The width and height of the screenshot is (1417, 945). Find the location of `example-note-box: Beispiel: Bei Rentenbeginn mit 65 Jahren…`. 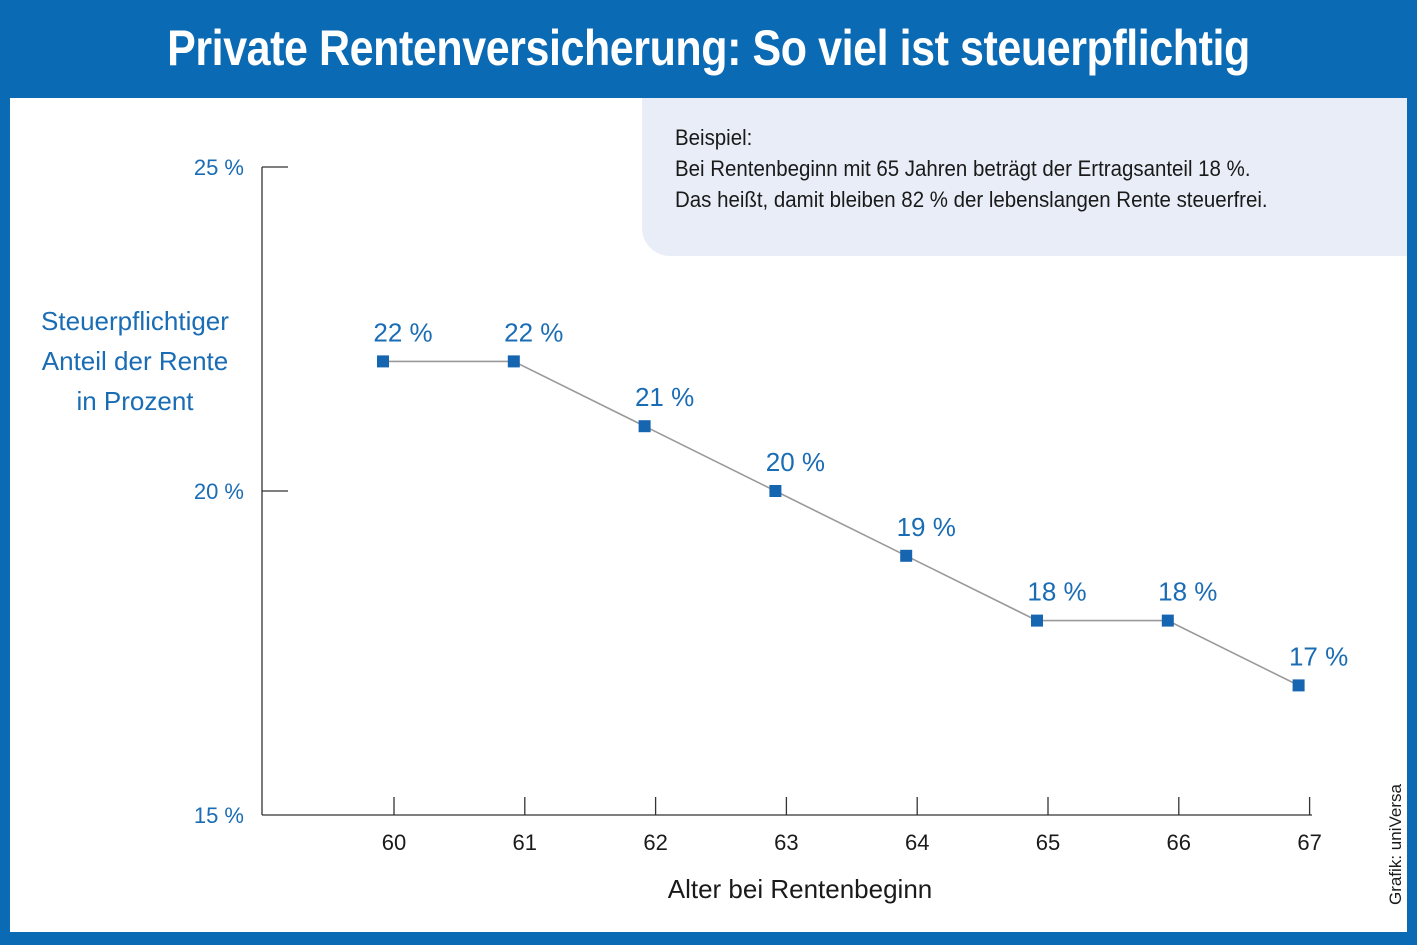

example-note-box: Beispiel: Bei Rentenbeginn mit 65 Jahren… is located at coordinates (1024, 177).